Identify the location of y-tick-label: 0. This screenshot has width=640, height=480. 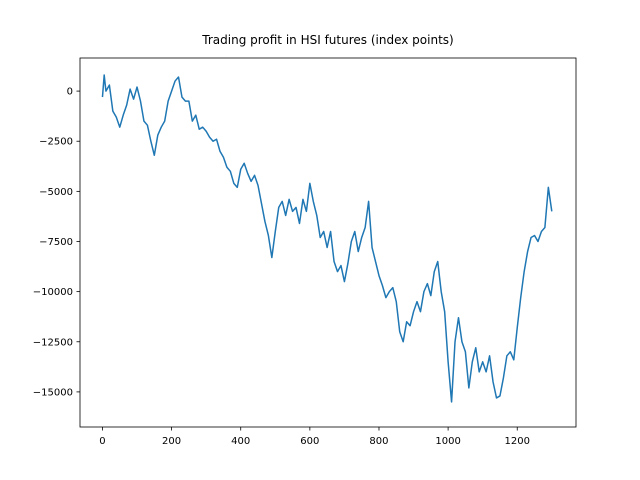
(70, 92).